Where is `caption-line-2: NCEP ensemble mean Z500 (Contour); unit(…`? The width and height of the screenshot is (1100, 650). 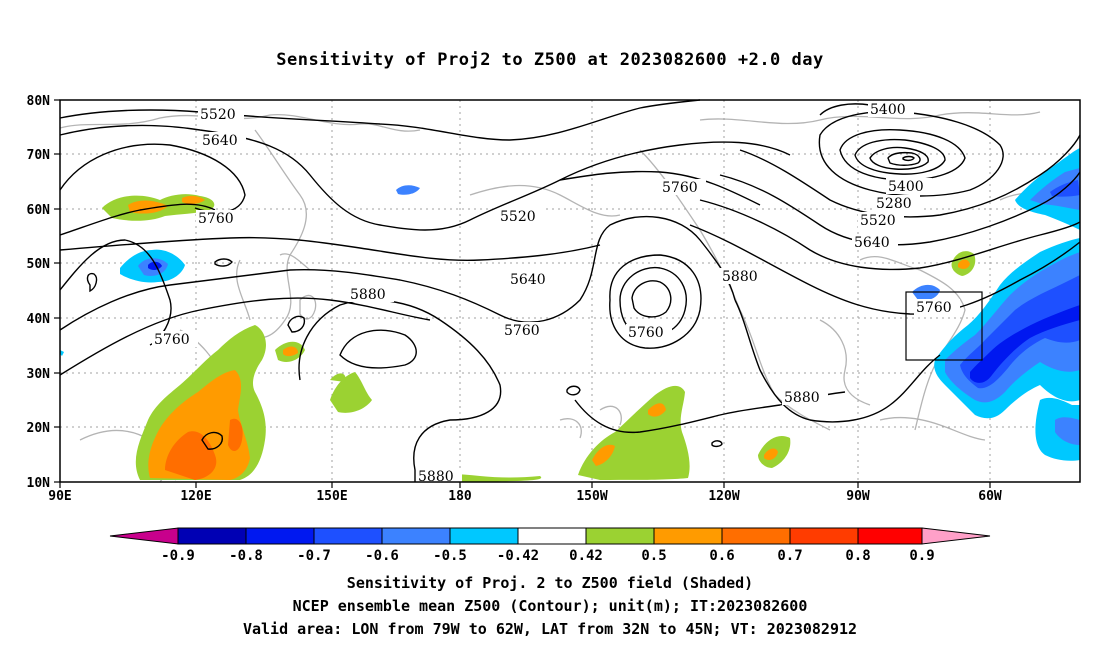
caption-line-2: NCEP ensemble mean Z500 (Contour); unit(… is located at coordinates (550, 606).